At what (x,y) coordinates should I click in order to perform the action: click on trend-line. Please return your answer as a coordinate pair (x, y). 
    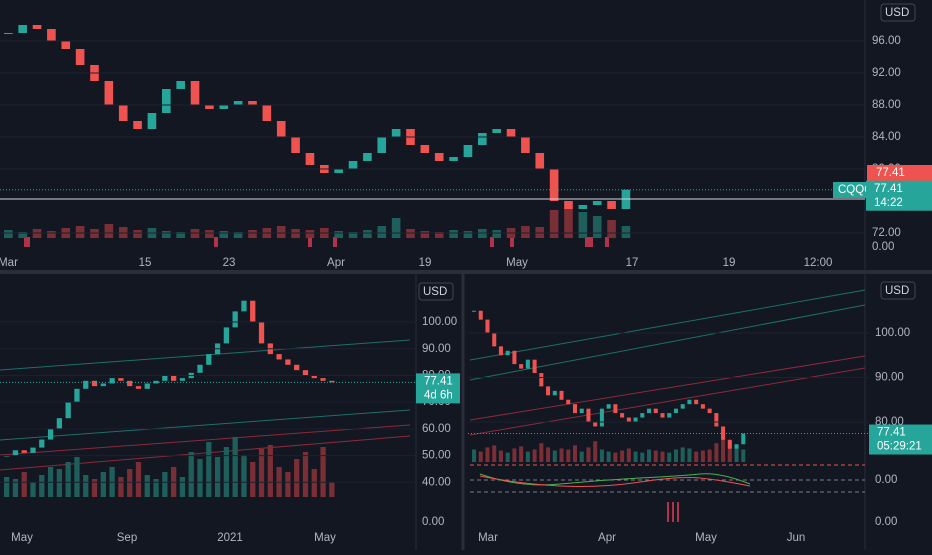
    Looking at the image, I should click on (205, 440).